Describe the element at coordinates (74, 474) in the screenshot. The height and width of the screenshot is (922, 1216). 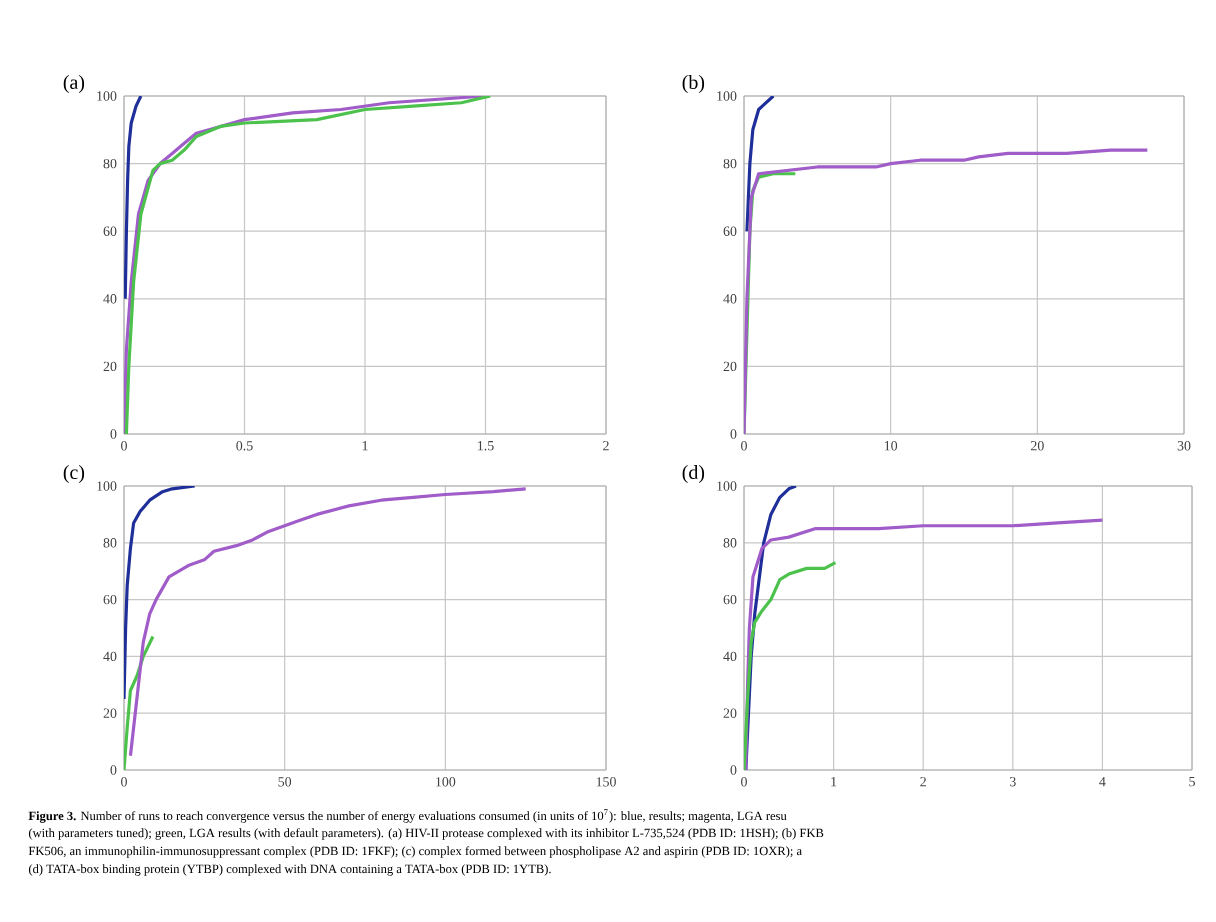
I see `chart-title: (c)` at that location.